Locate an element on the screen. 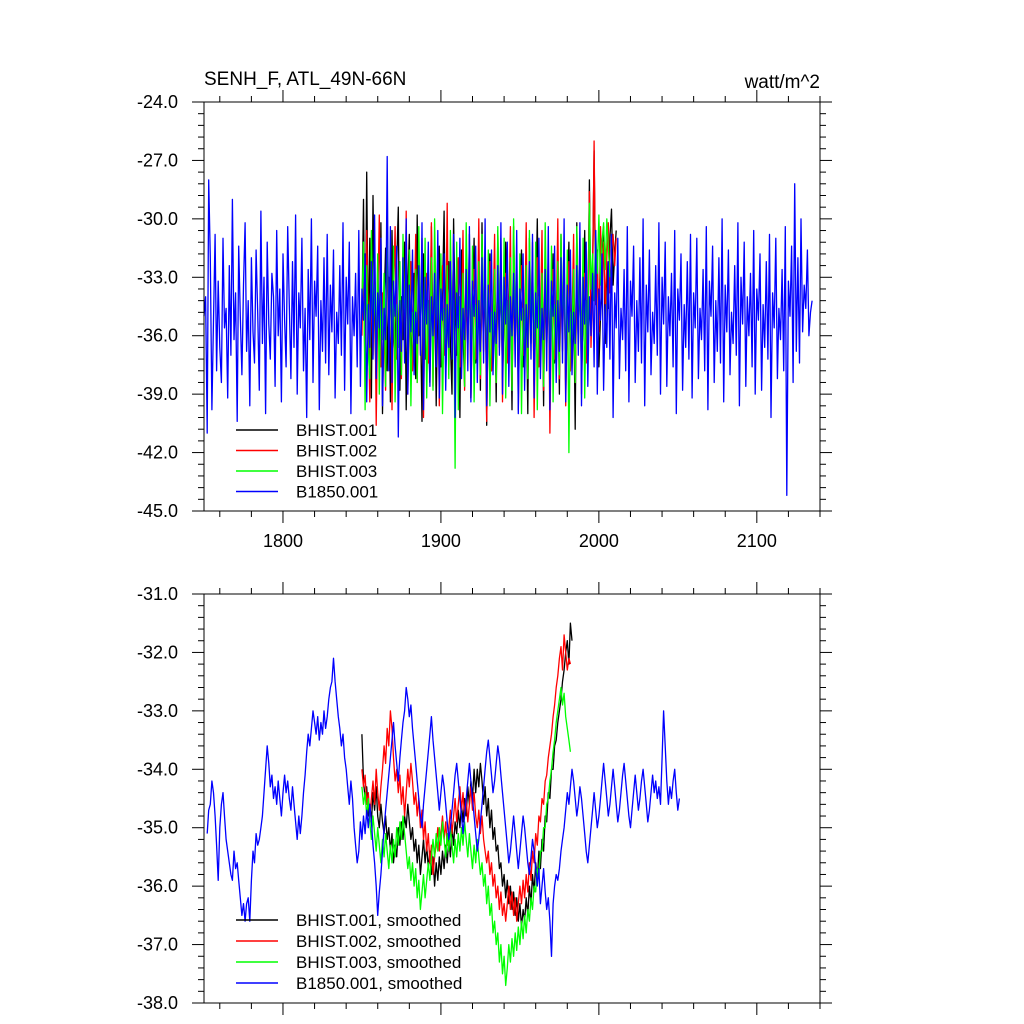 Image resolution: width=1024 pixels, height=1024 pixels. legend-label: BHIST.003, smoothed is located at coordinates (378, 962).